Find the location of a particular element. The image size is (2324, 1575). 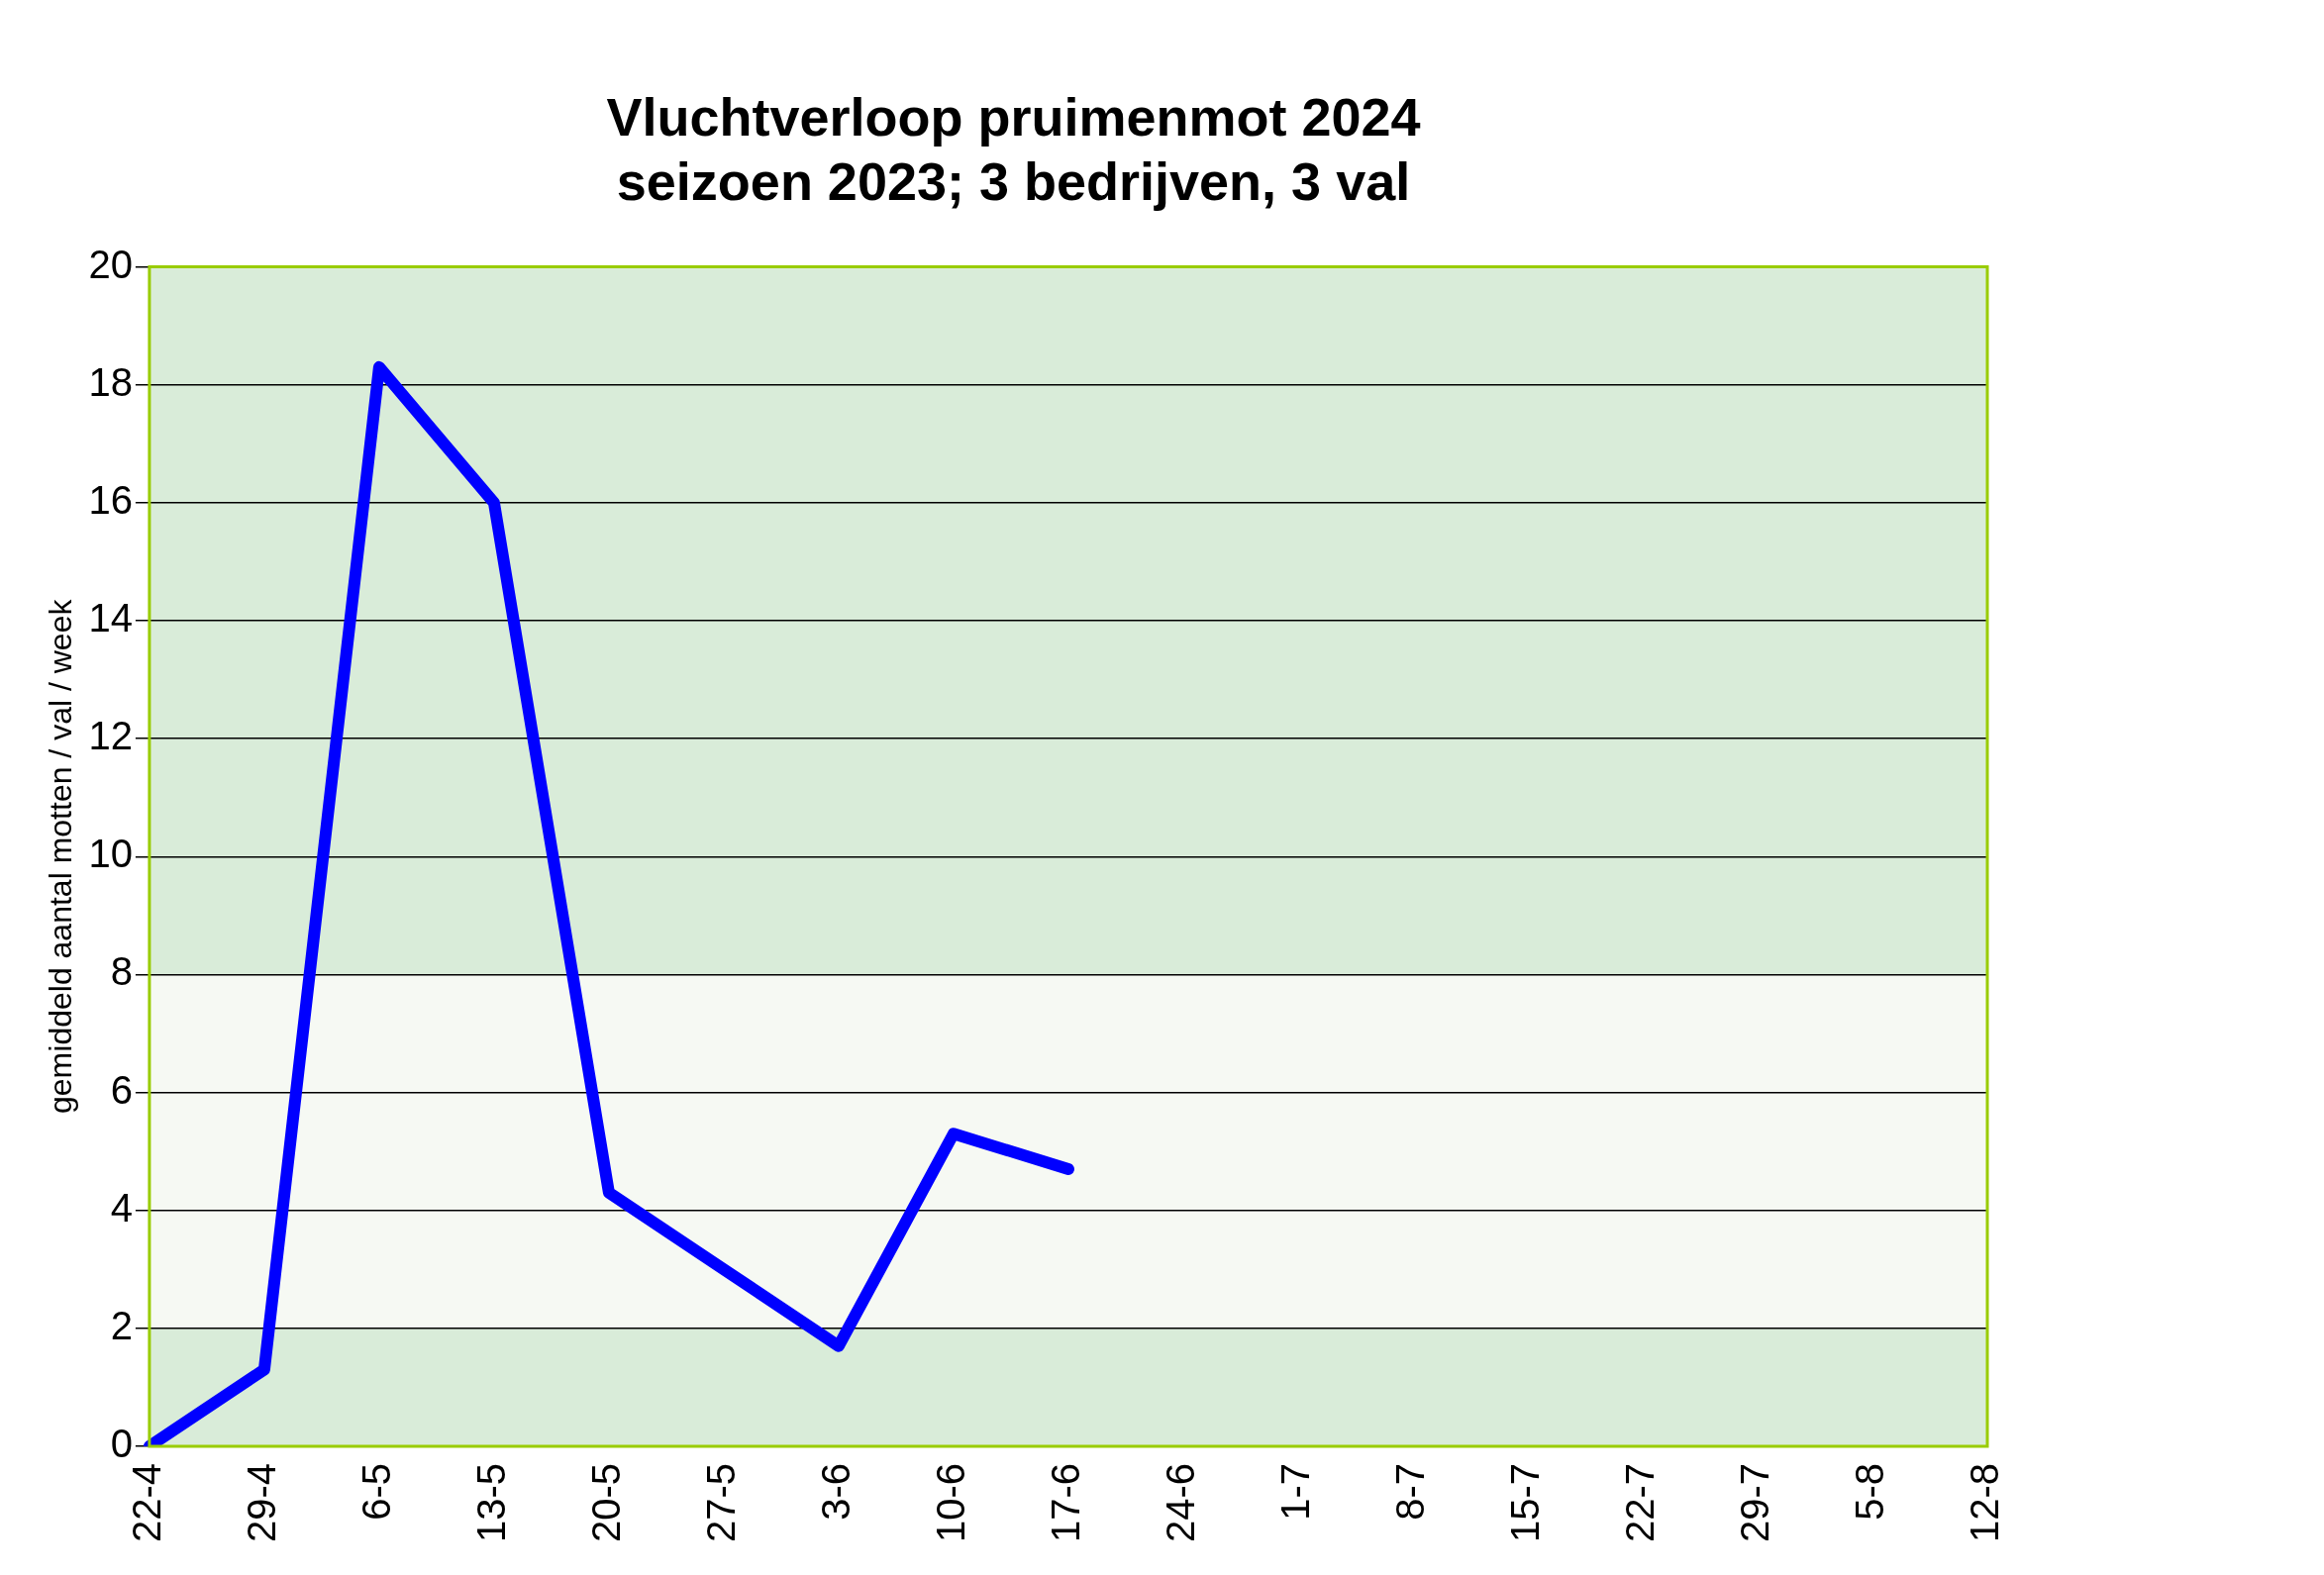

y-tick-label: 14 is located at coordinates (110, 618).